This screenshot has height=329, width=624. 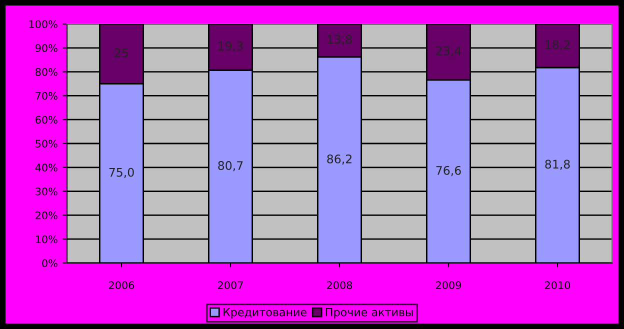 What do you see at coordinates (448, 171) in the screenshot?
I see `data-label: 76,6` at bounding box center [448, 171].